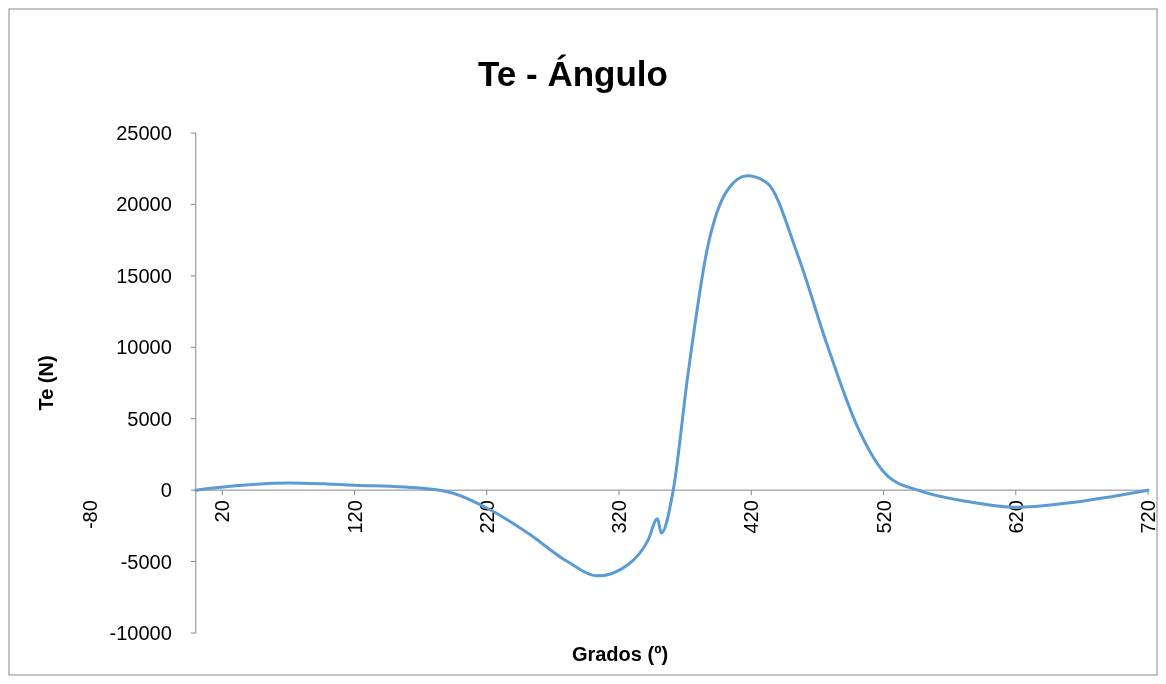 The height and width of the screenshot is (684, 1166). What do you see at coordinates (222, 511) in the screenshot?
I see `x-tick-label: 20` at bounding box center [222, 511].